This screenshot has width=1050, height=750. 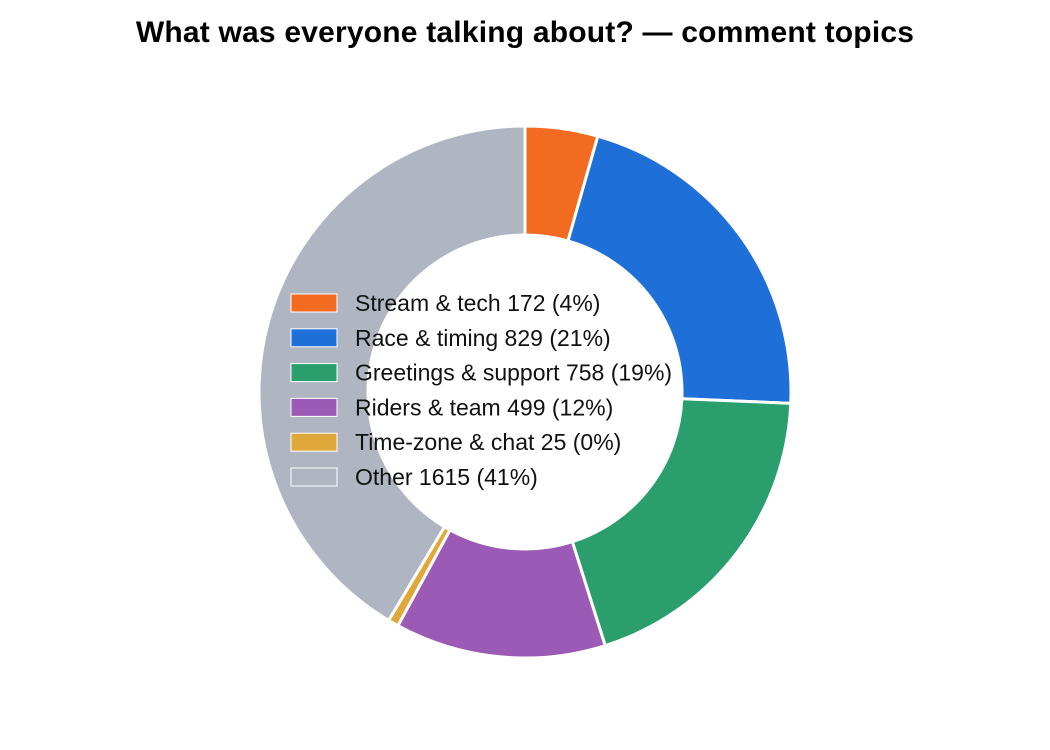 What do you see at coordinates (314, 338) in the screenshot?
I see `legend-swatch-race-timing` at bounding box center [314, 338].